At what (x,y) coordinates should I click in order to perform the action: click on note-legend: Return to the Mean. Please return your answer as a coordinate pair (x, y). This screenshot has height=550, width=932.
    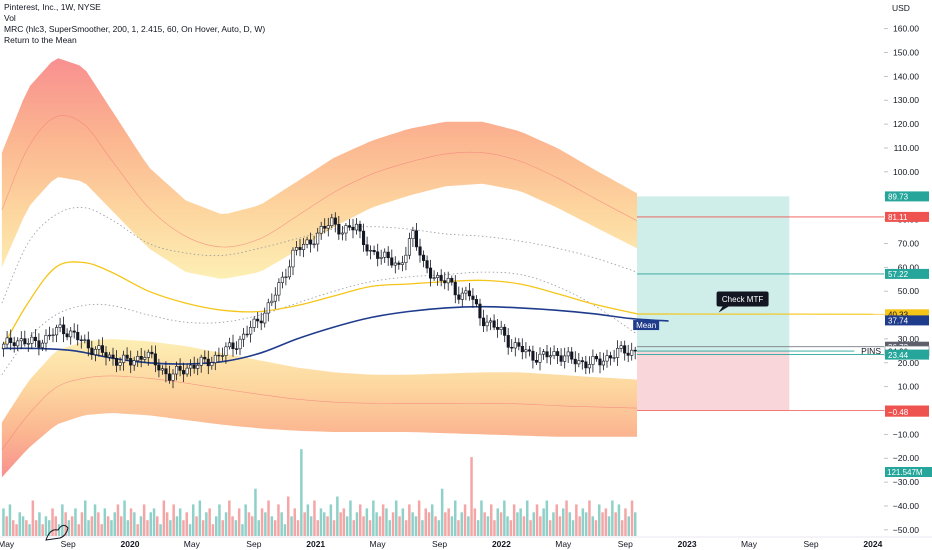
    Looking at the image, I should click on (40, 40).